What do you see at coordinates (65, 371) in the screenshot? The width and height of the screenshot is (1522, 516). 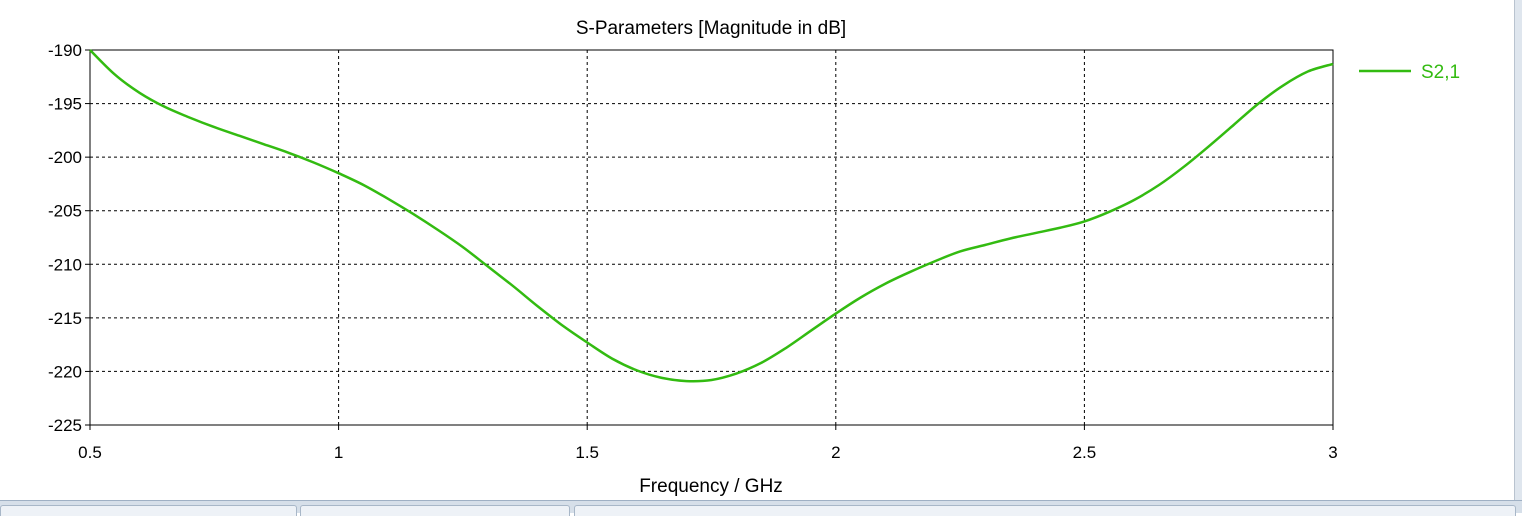 I see `y-tick-label: -220` at bounding box center [65, 371].